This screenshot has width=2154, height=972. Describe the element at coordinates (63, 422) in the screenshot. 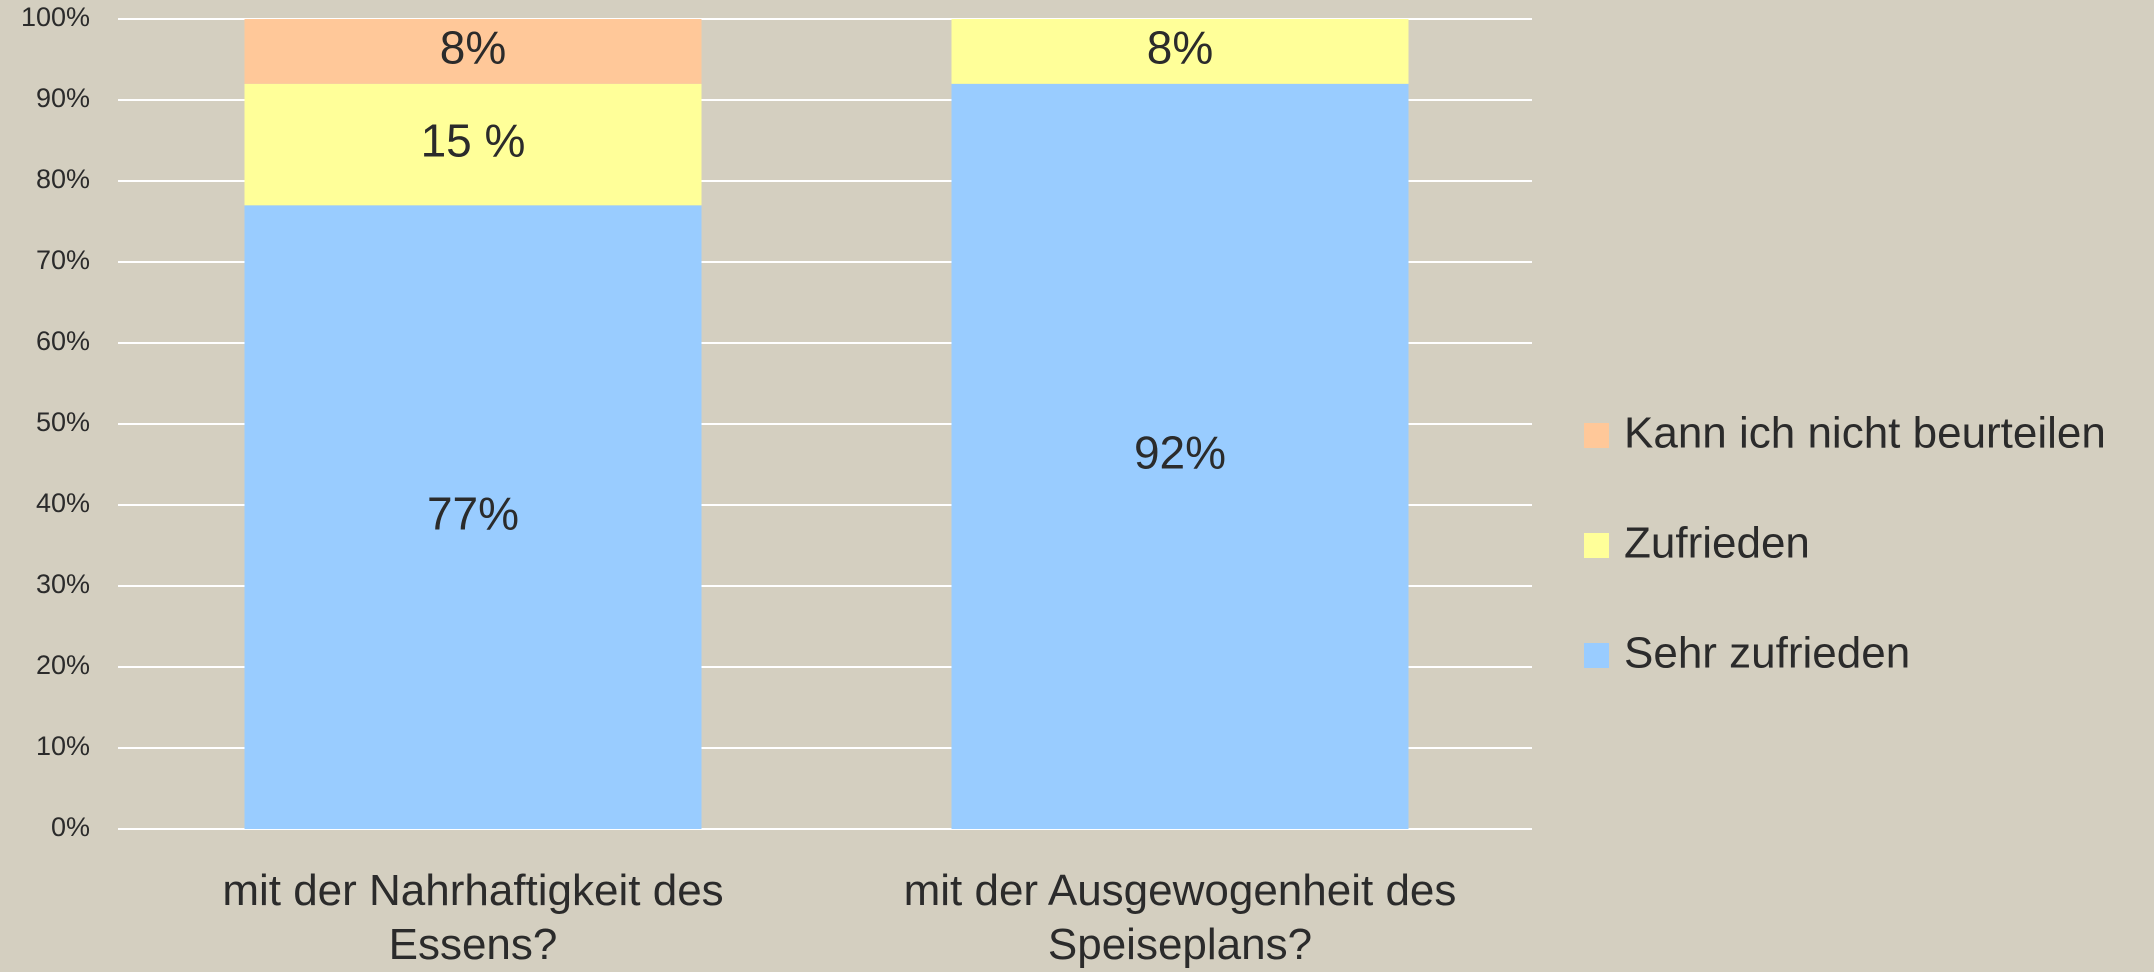

I see `y-tick-label: 50%` at that location.